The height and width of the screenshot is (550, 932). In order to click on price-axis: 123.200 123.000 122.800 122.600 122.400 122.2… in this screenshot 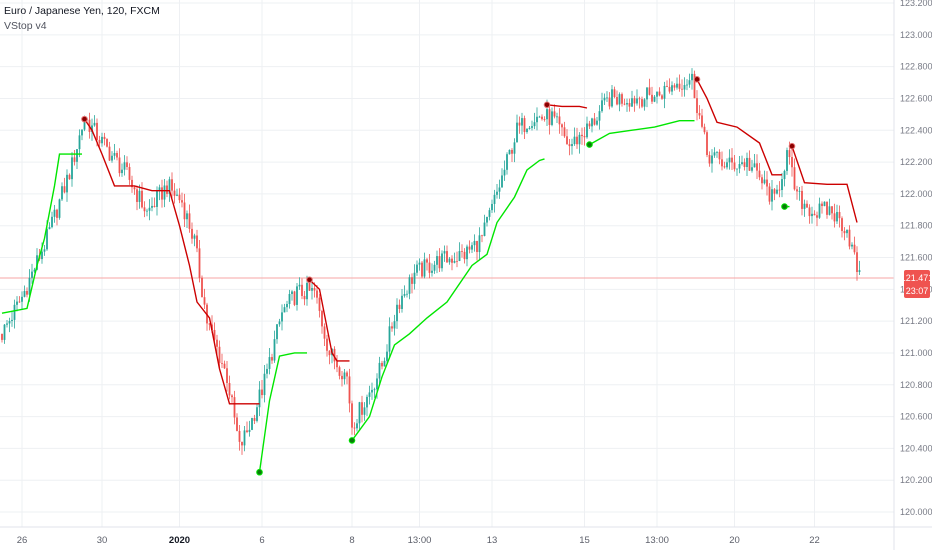, I will do `click(916, 258)`.